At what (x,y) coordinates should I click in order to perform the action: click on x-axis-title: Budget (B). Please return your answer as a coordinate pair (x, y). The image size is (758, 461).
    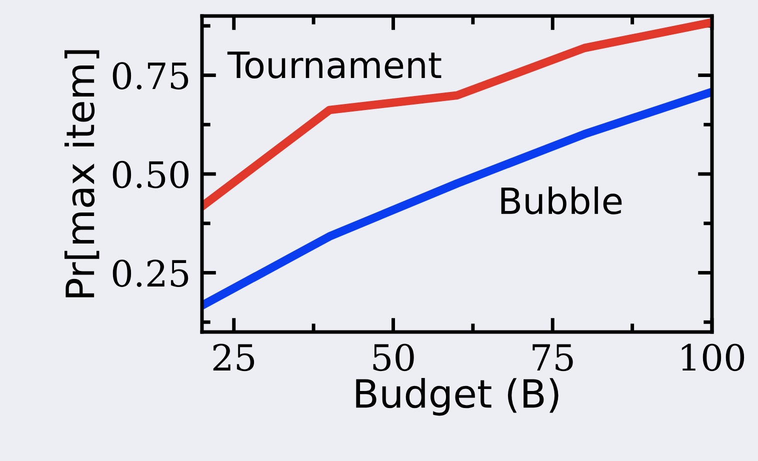
    Looking at the image, I should click on (457, 397).